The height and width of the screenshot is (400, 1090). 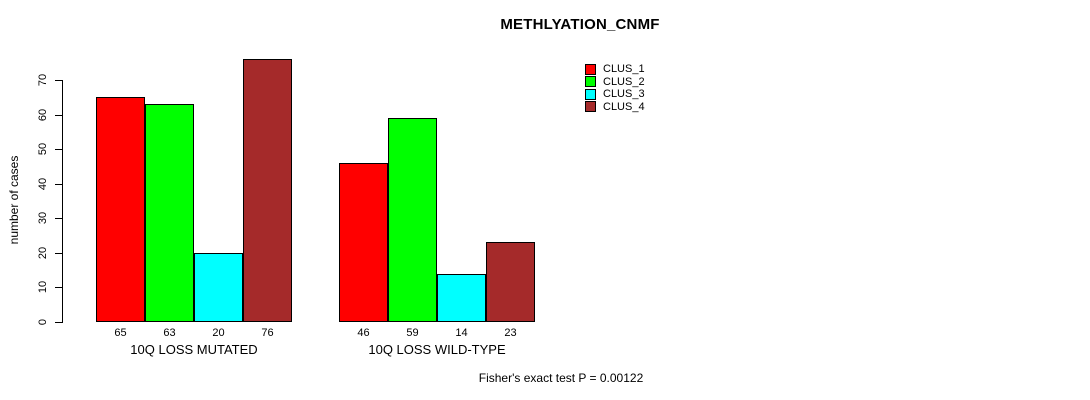 I want to click on bar-clus_2-group2, so click(x=412, y=220).